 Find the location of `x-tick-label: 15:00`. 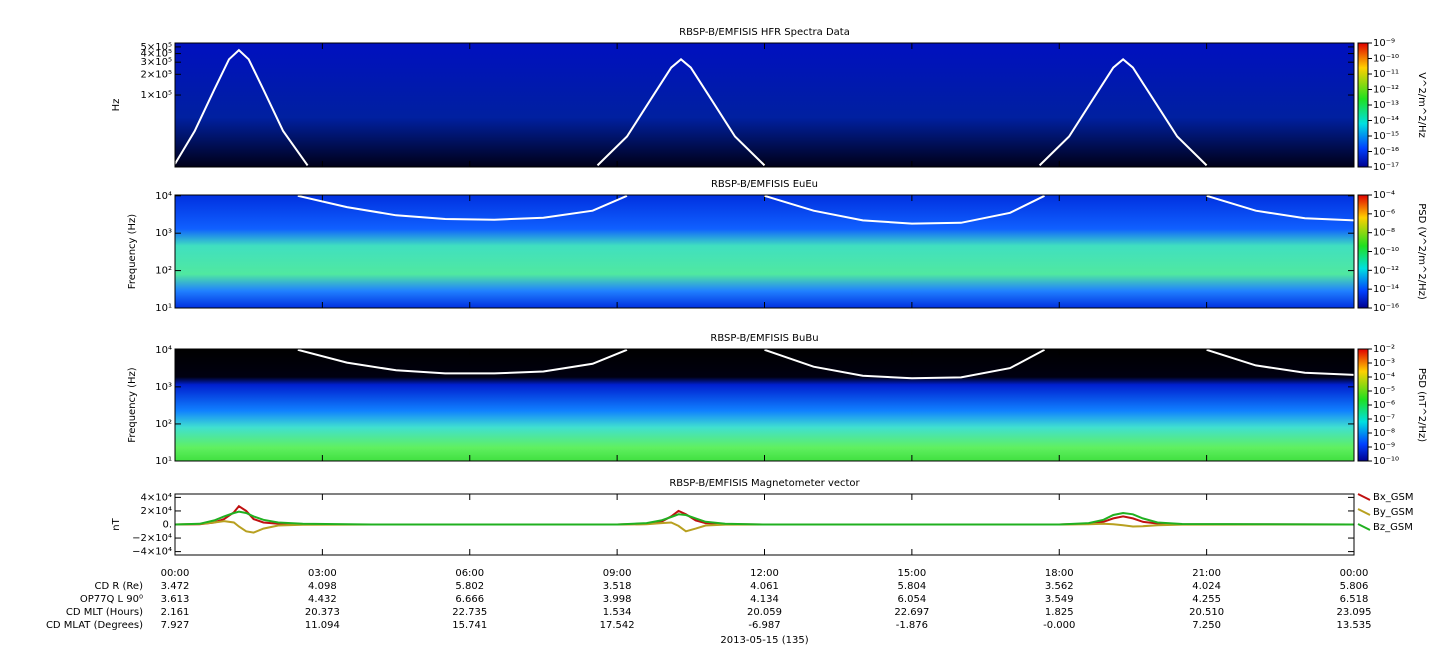

x-tick-label: 15:00 is located at coordinates (911, 573).